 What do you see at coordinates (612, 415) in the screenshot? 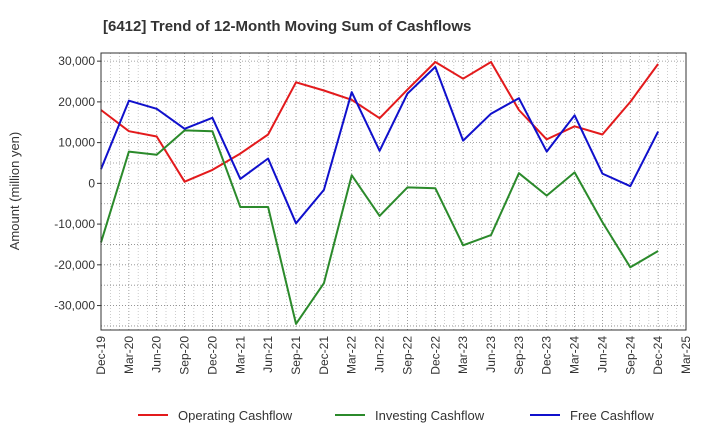
I see `legend-label: Free Cashflow` at bounding box center [612, 415].